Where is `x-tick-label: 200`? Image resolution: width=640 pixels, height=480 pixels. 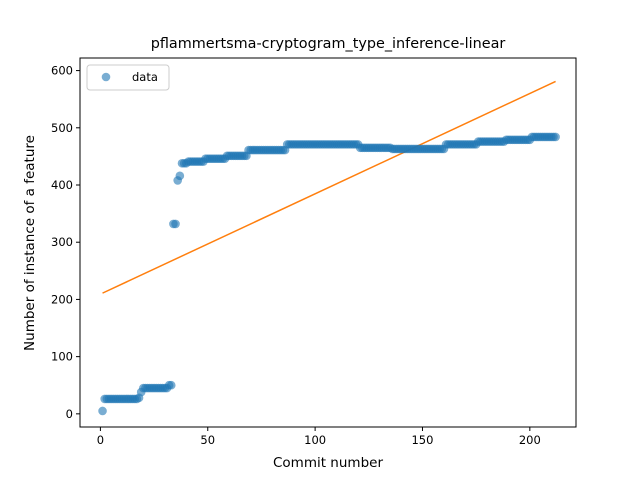 x-tick-label: 200 is located at coordinates (530, 440).